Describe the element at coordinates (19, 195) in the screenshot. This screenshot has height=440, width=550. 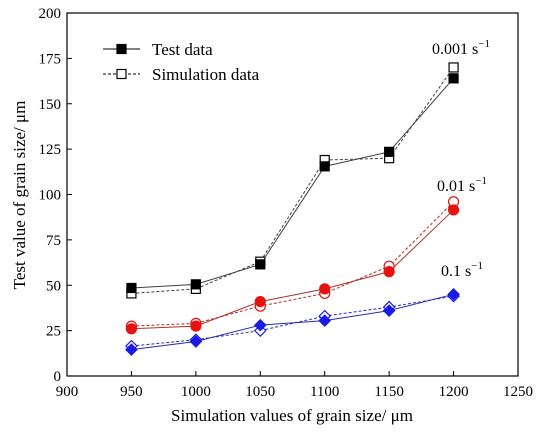
I see `y-axis-title: Test value of grain size/ μm` at that location.